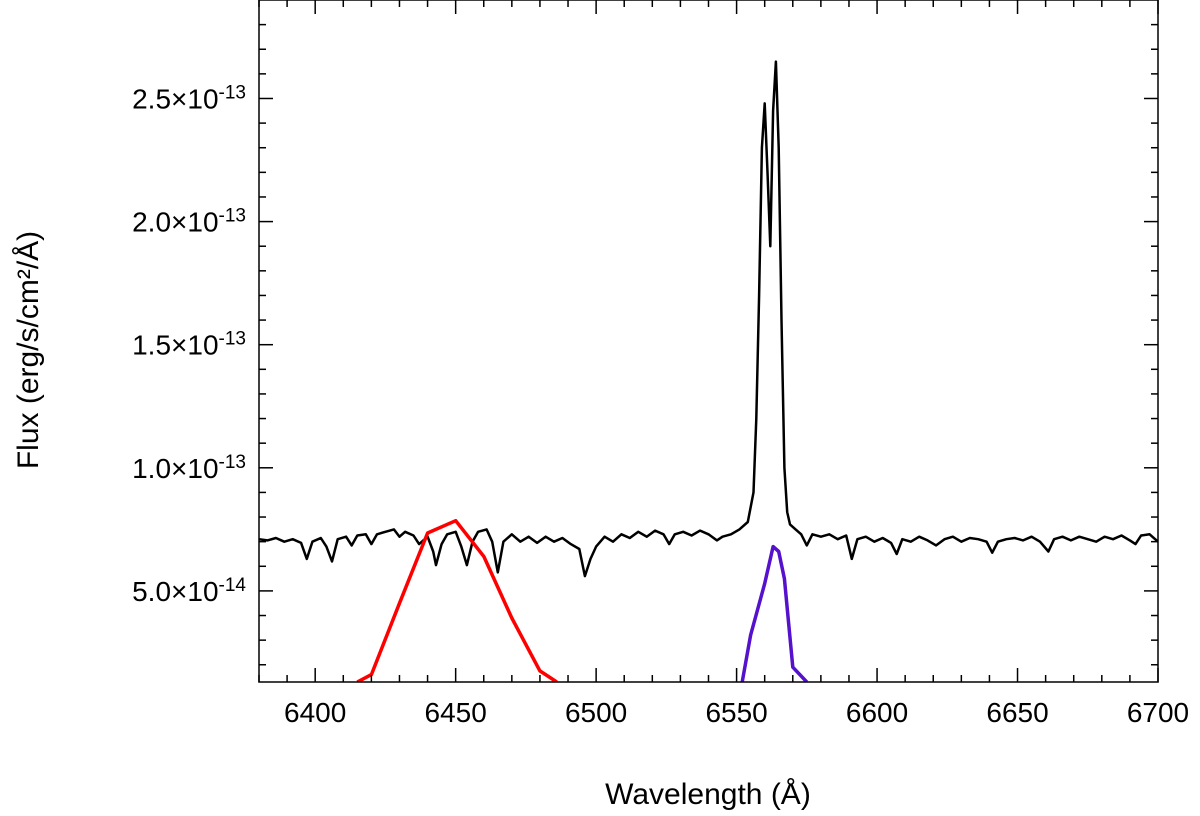 The width and height of the screenshot is (1200, 816). I want to click on x-tick-labels: 6400 6450 6500 6550 6600 6650 6700, so click(736, 712).